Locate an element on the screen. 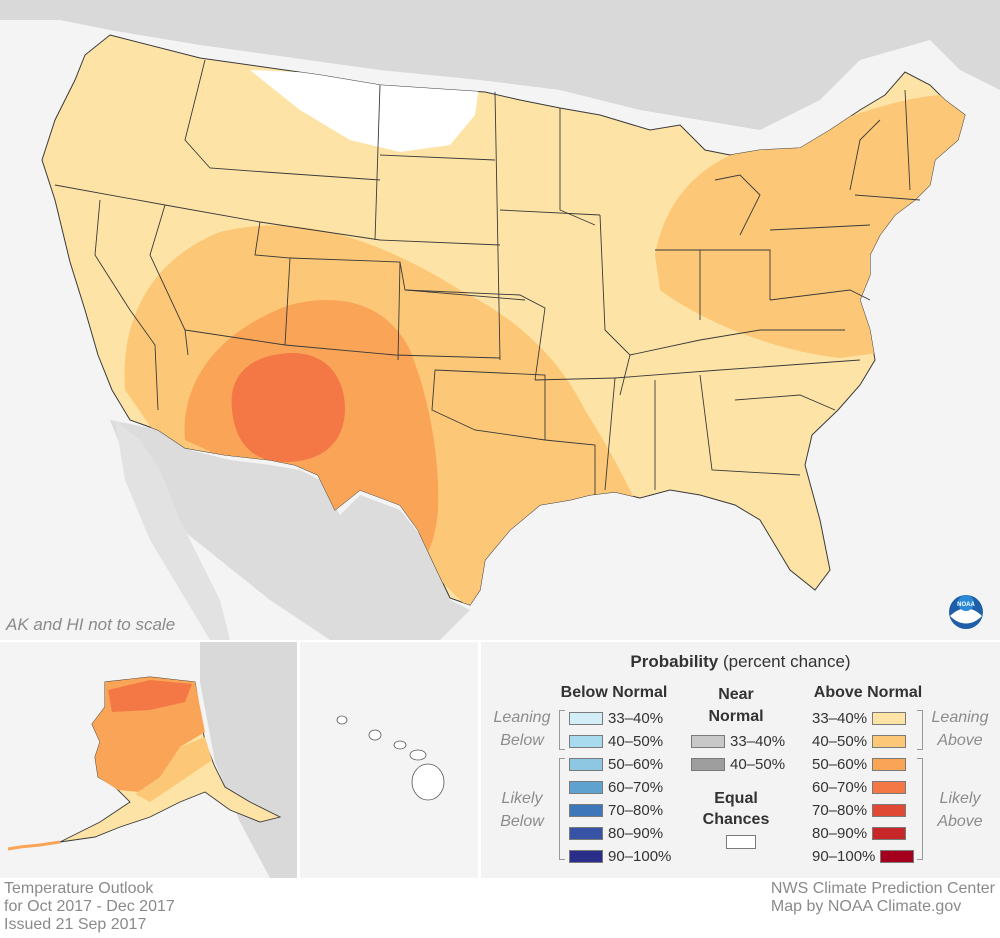 This screenshot has height=938, width=1000. below-normal-label: 40–50% is located at coordinates (636, 741).